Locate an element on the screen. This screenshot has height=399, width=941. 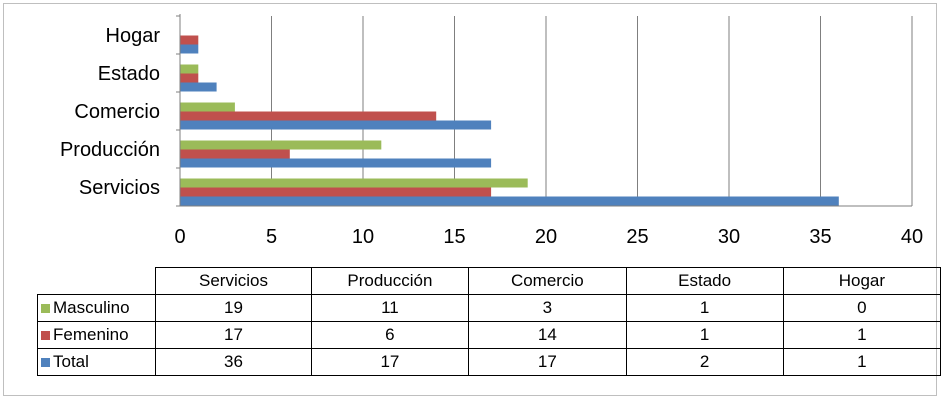
x-tick-label: 35 is located at coordinates (820, 237).